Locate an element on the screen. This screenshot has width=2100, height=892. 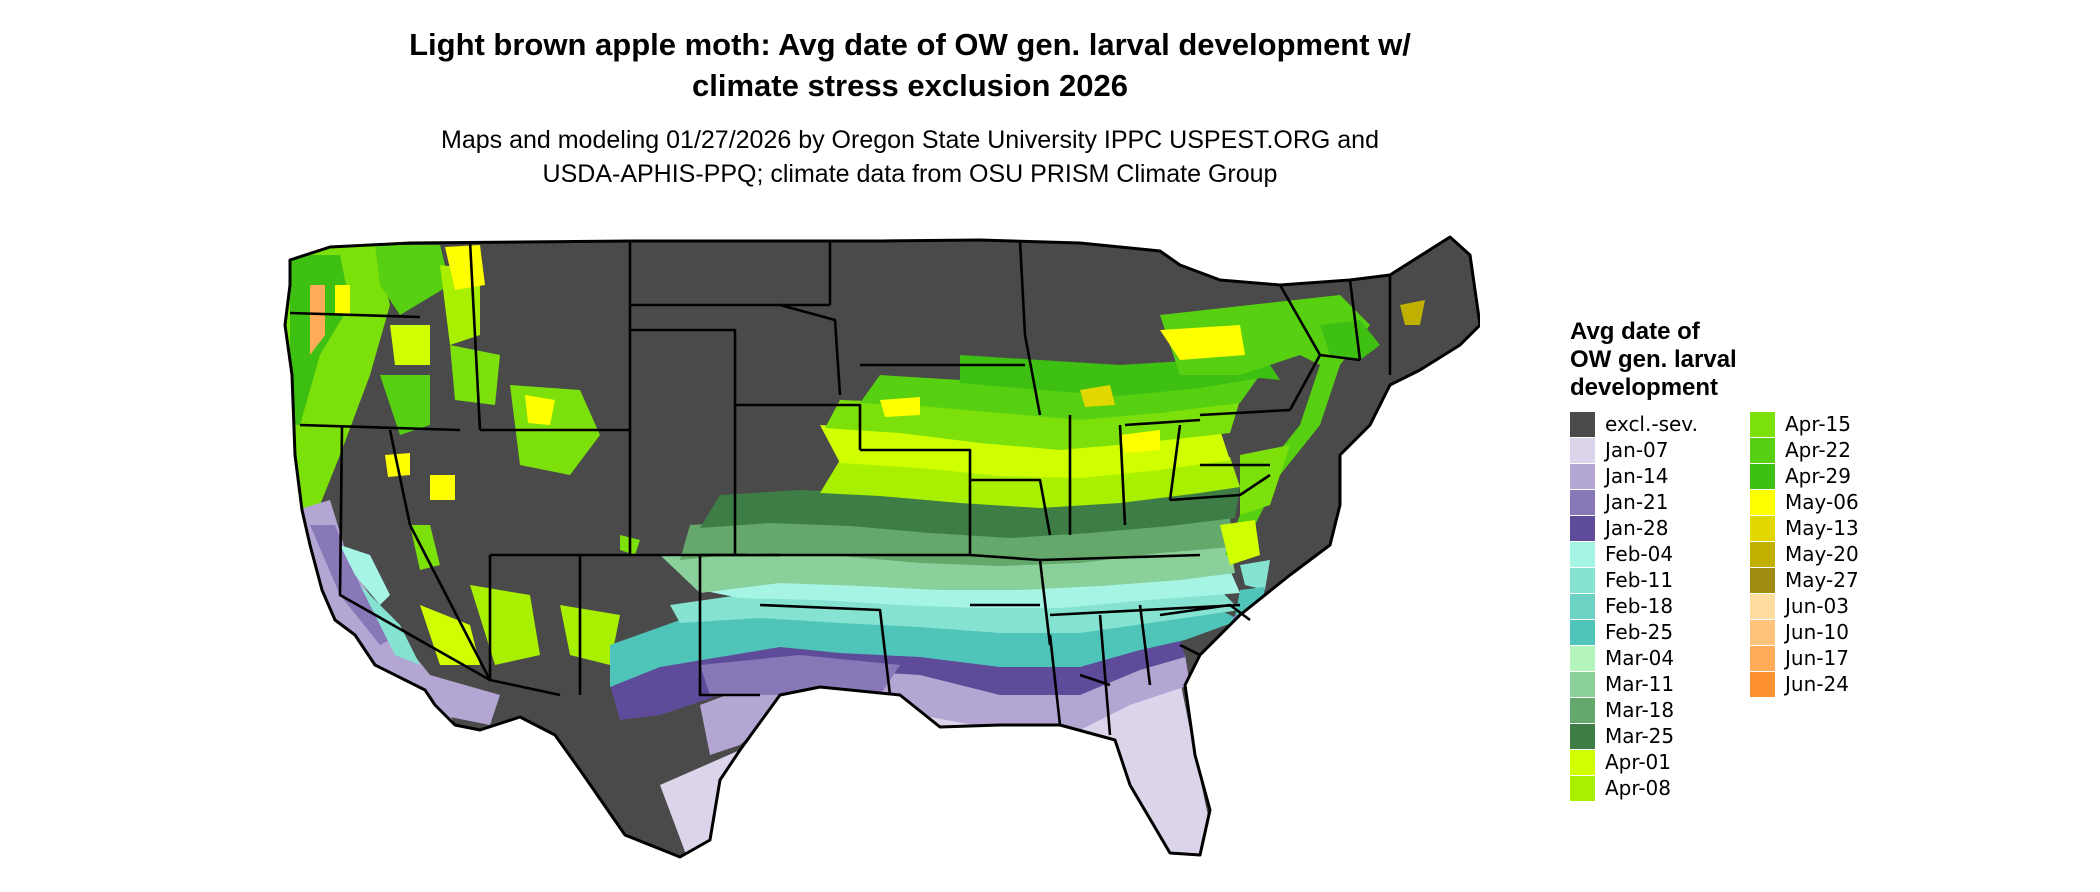
legend-item: Mar-25 is located at coordinates (1660, 736).